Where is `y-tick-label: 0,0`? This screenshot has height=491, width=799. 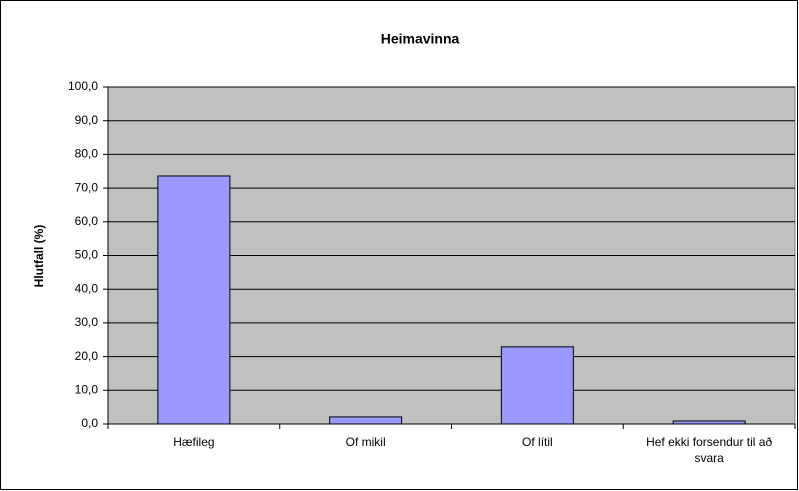 y-tick-label: 0,0 is located at coordinates (89, 423).